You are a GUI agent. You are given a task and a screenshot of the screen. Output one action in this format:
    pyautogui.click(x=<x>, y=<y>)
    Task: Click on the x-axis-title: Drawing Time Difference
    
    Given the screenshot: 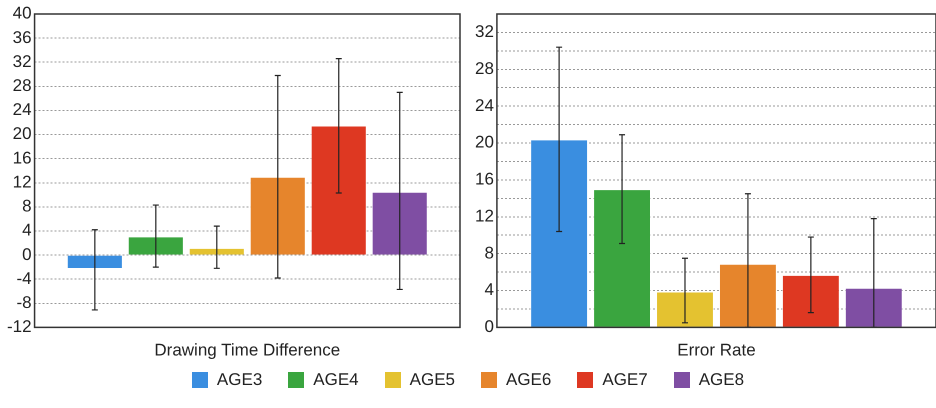 What is the action you would take?
    pyautogui.click(x=247, y=350)
    